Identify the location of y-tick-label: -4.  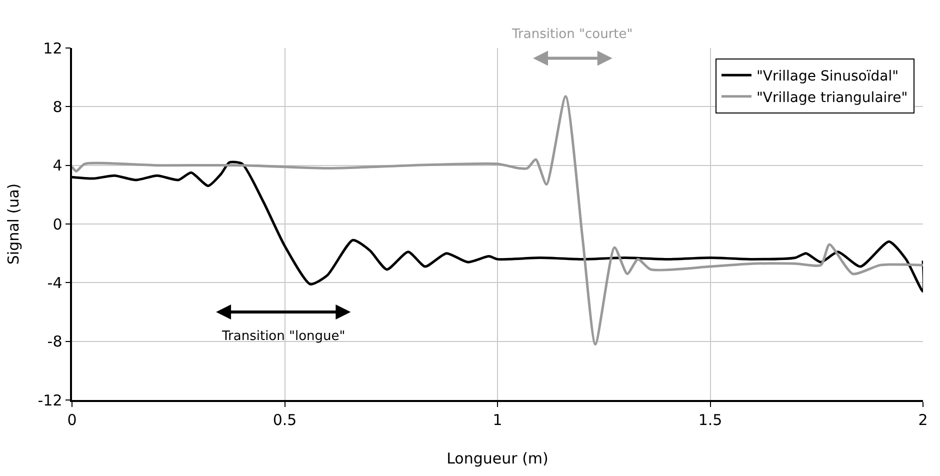
(54, 283).